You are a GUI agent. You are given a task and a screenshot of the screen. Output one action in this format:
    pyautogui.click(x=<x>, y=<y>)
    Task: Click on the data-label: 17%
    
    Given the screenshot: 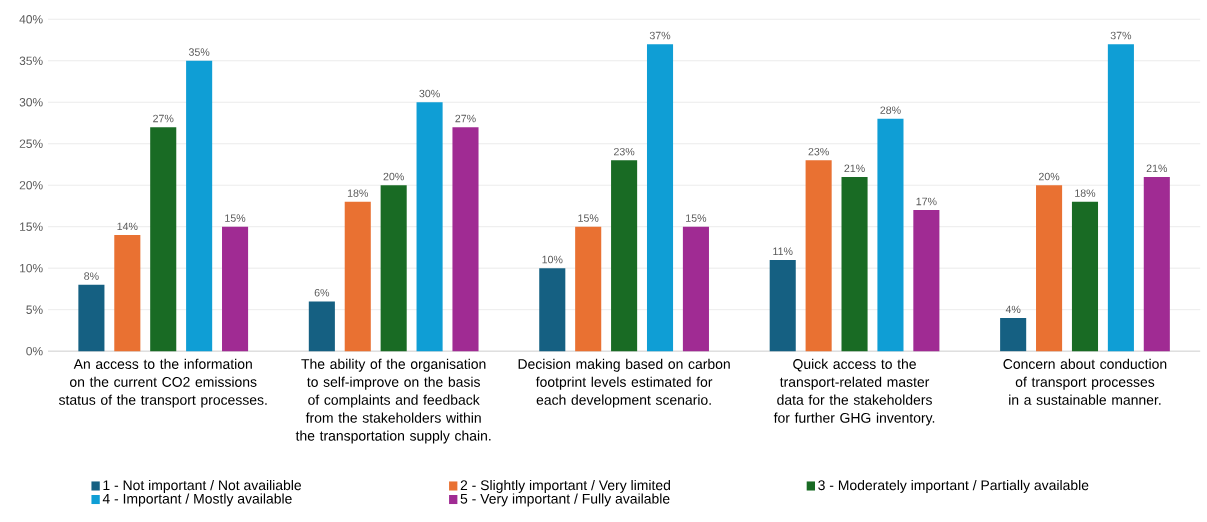 What is the action you would take?
    pyautogui.click(x=926, y=201)
    